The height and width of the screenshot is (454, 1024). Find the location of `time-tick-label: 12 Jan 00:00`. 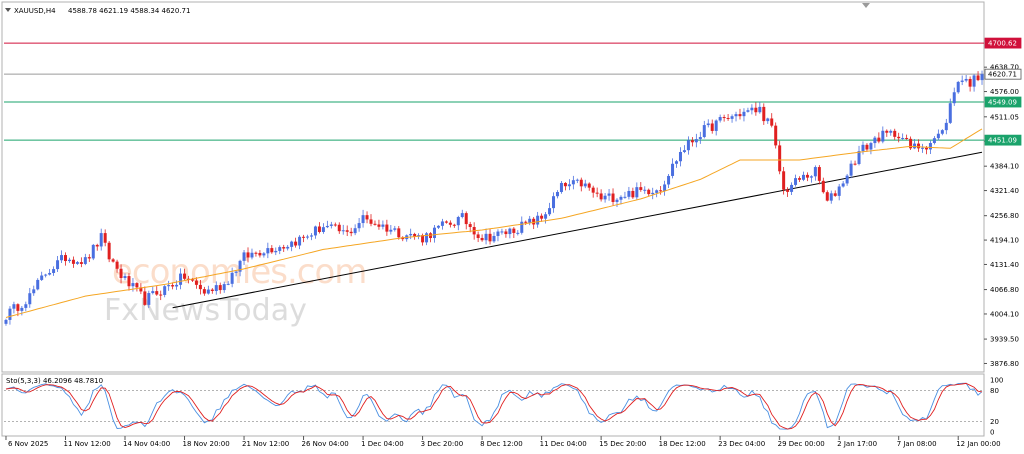

time-tick-label: 12 Jan 00:00 is located at coordinates (978, 444).